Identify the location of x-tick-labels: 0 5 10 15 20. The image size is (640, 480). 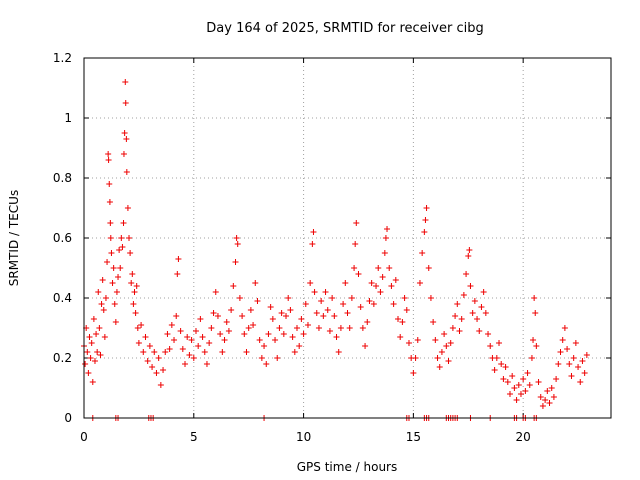
(305, 437).